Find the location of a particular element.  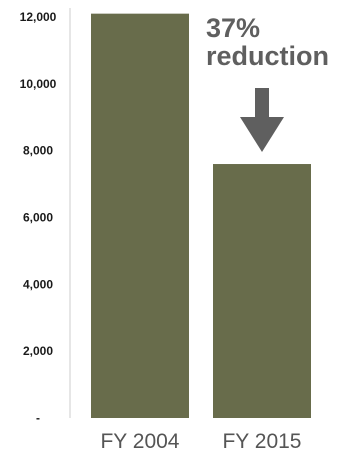

y-tick-label: 6,000 is located at coordinates (38, 218).